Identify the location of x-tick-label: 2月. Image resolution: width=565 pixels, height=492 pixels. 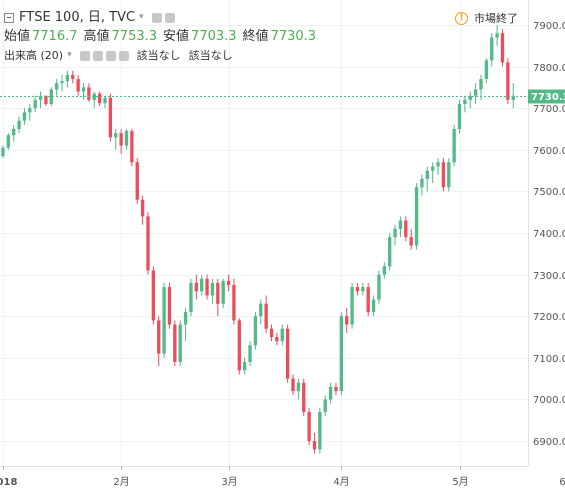
(121, 482).